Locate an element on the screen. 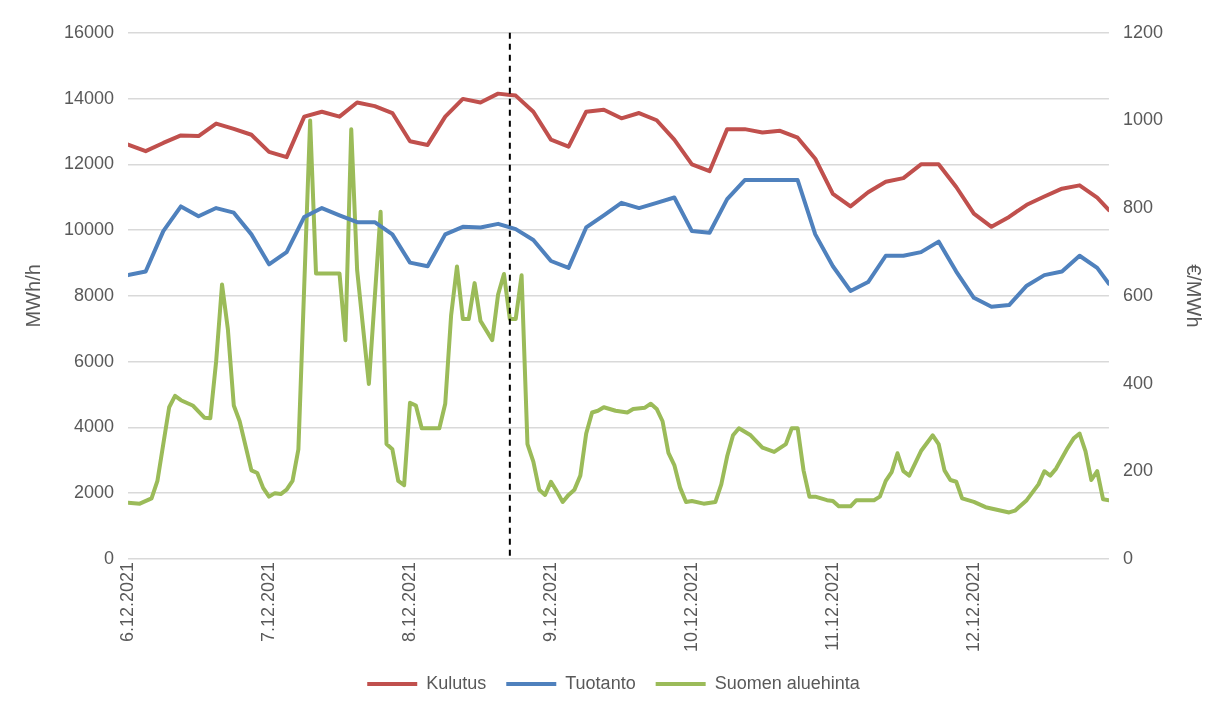 This screenshot has height=715, width=1227. y-tick-label: 12000 is located at coordinates (89, 163).